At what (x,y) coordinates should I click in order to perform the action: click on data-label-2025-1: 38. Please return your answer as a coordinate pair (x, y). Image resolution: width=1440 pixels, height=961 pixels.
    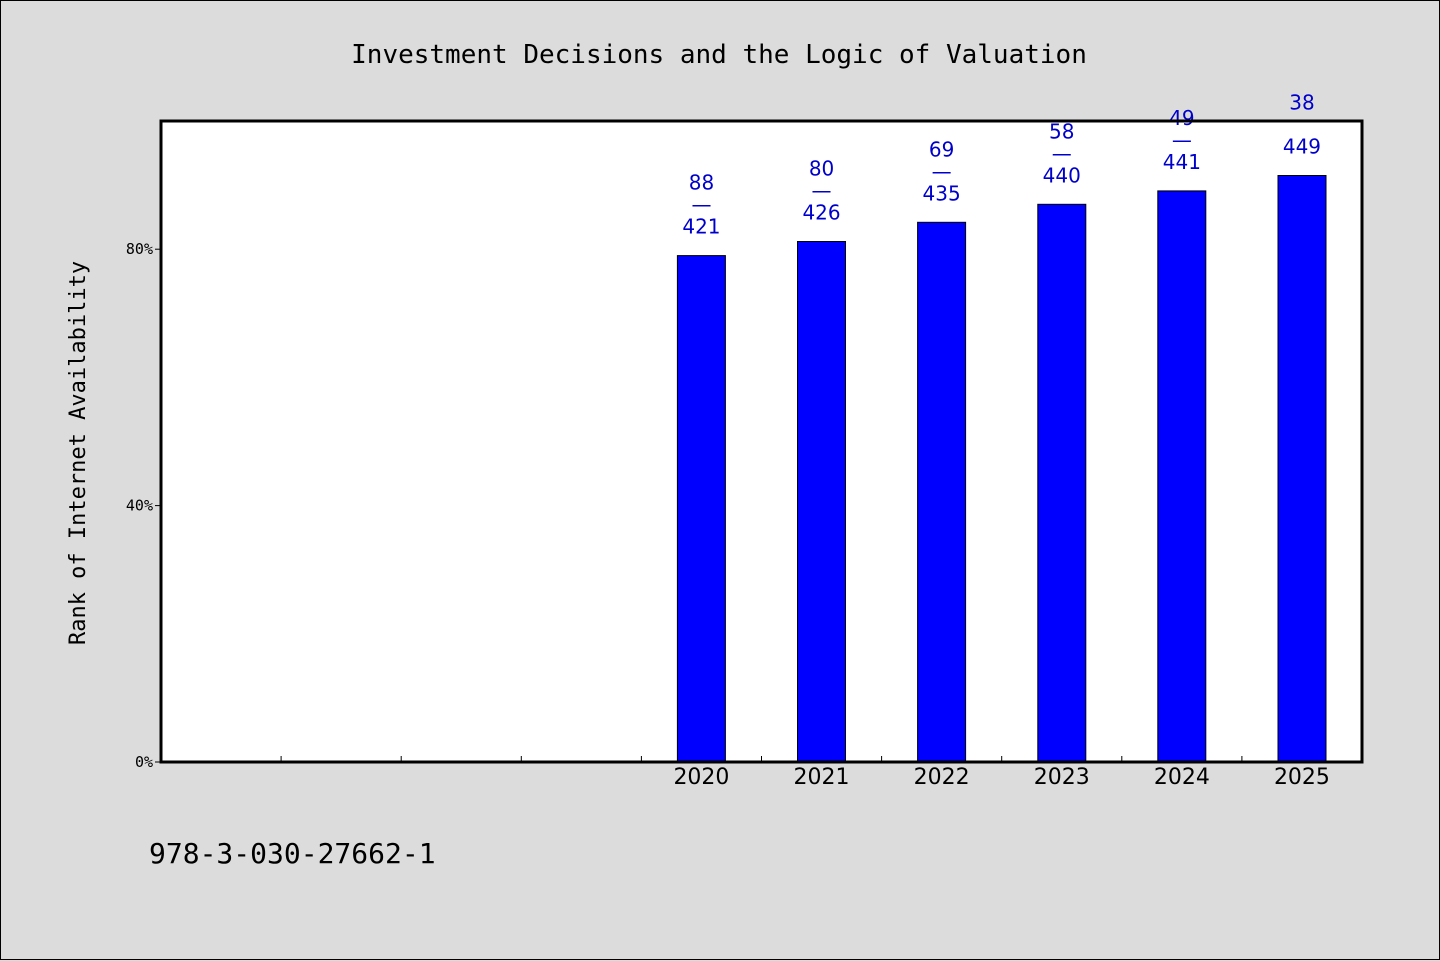
    Looking at the image, I should click on (1301, 103).